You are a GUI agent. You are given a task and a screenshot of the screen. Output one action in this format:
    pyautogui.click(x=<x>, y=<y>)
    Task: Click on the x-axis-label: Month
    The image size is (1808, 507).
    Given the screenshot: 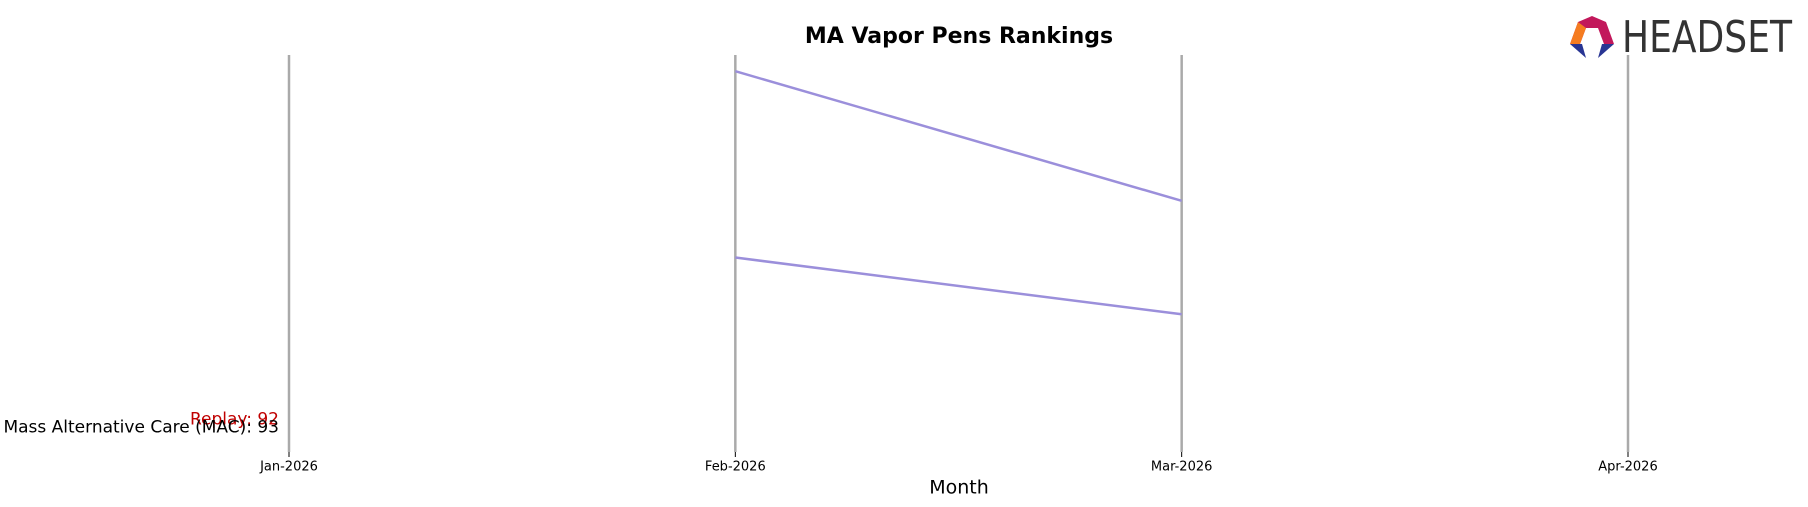 What is the action you would take?
    pyautogui.click(x=959, y=488)
    